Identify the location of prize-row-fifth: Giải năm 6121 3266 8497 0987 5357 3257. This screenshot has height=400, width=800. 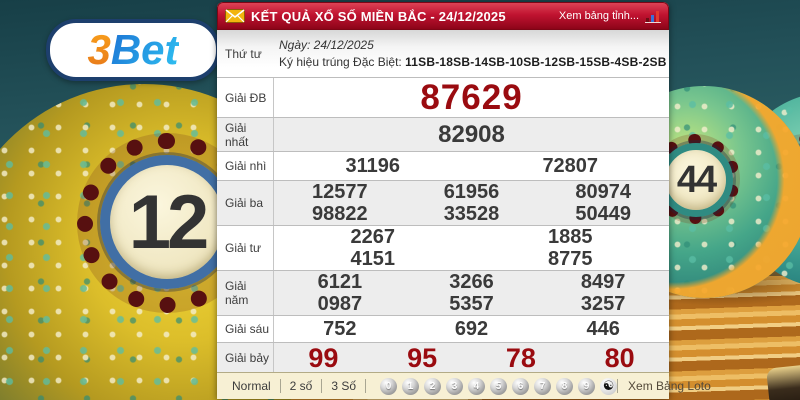
(443, 292).